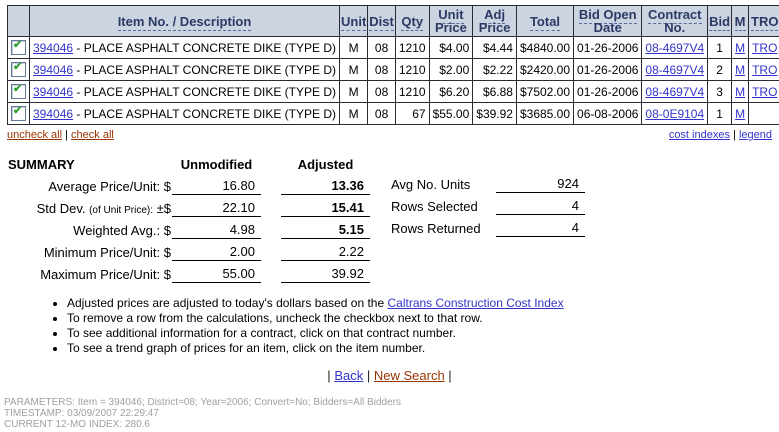 The image size is (779, 432). I want to click on qty-cell: 1210, so click(412, 91).